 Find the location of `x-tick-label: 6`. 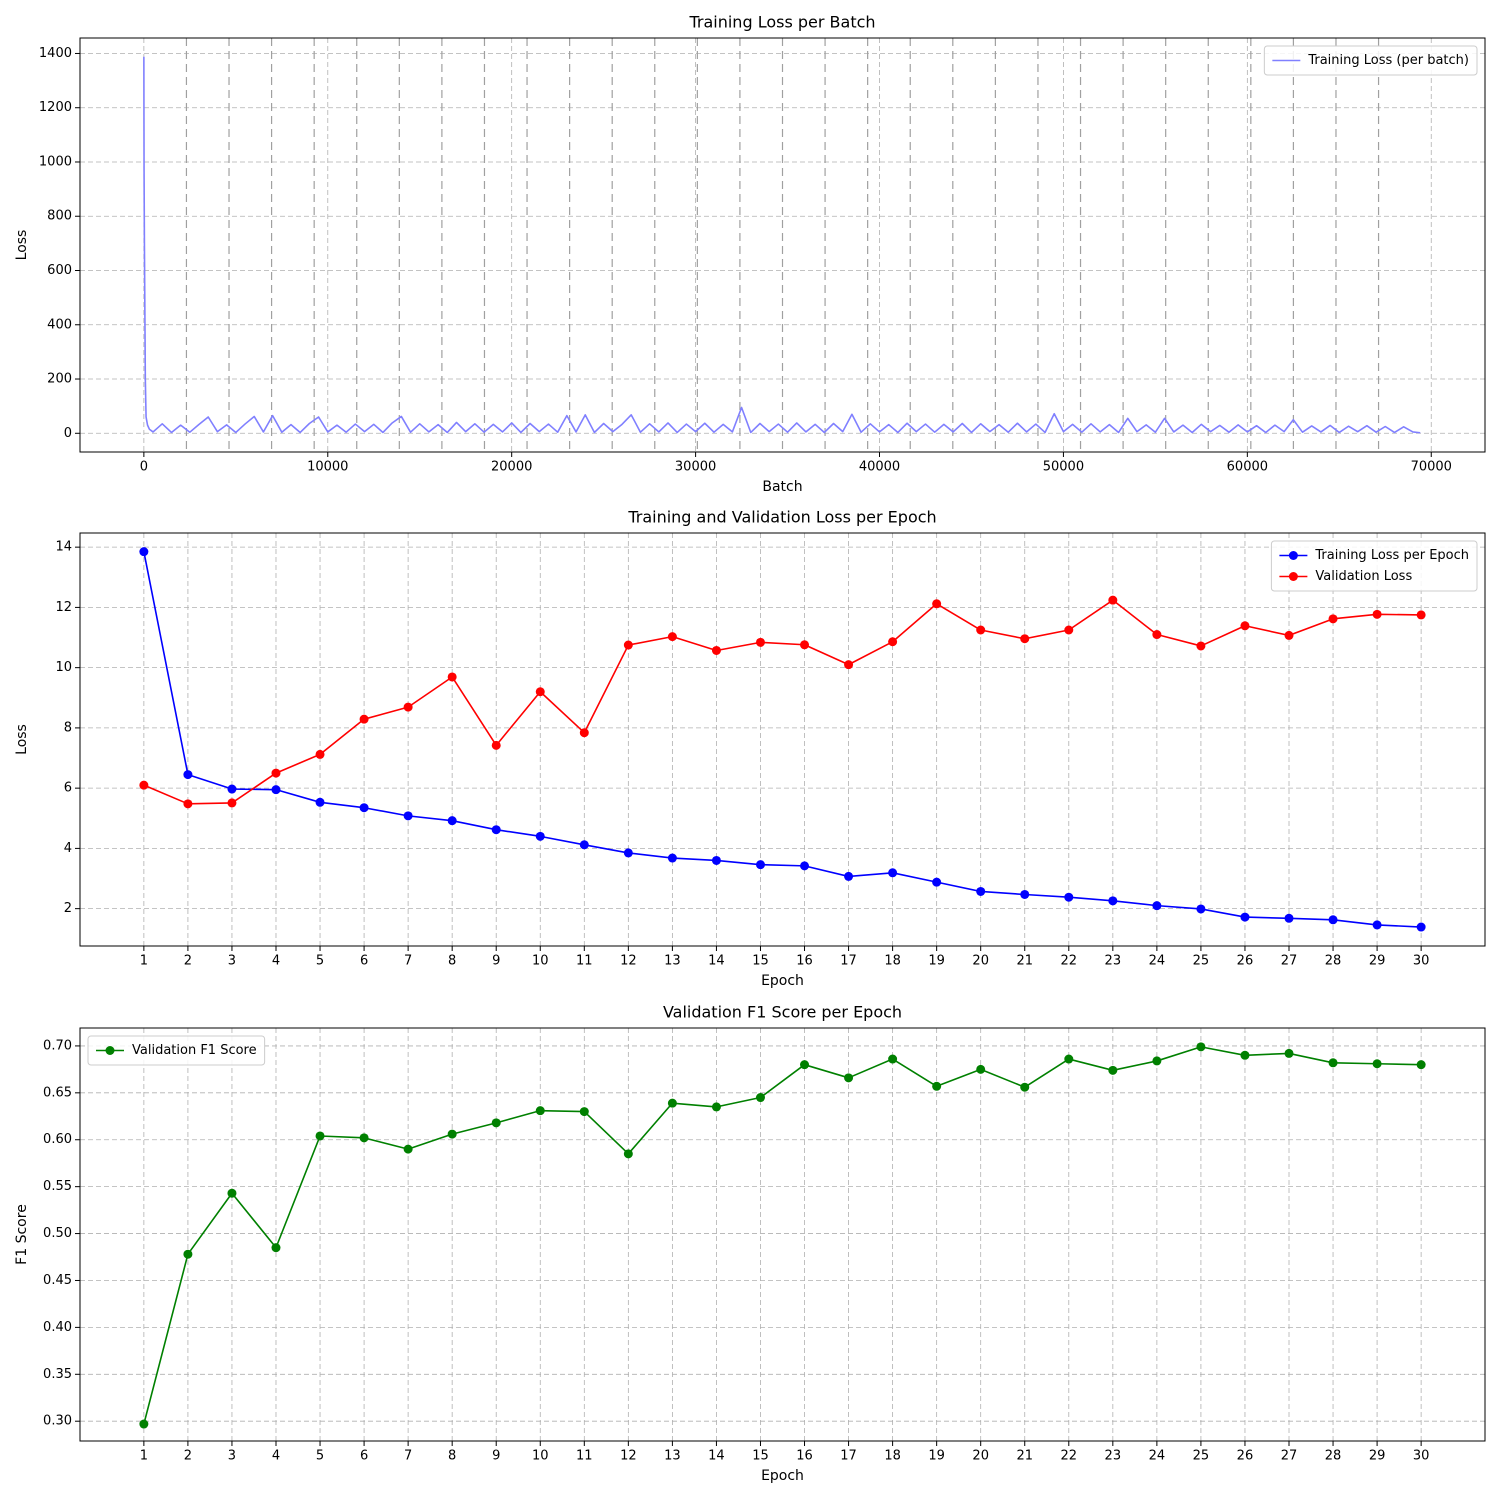

x-tick-label: 6 is located at coordinates (364, 961).